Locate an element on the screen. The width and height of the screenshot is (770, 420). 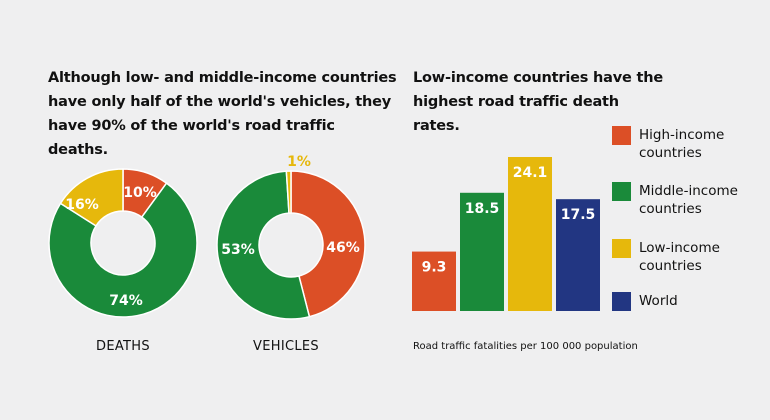
deaths-slice-label-2: 16% is located at coordinates (82, 205).